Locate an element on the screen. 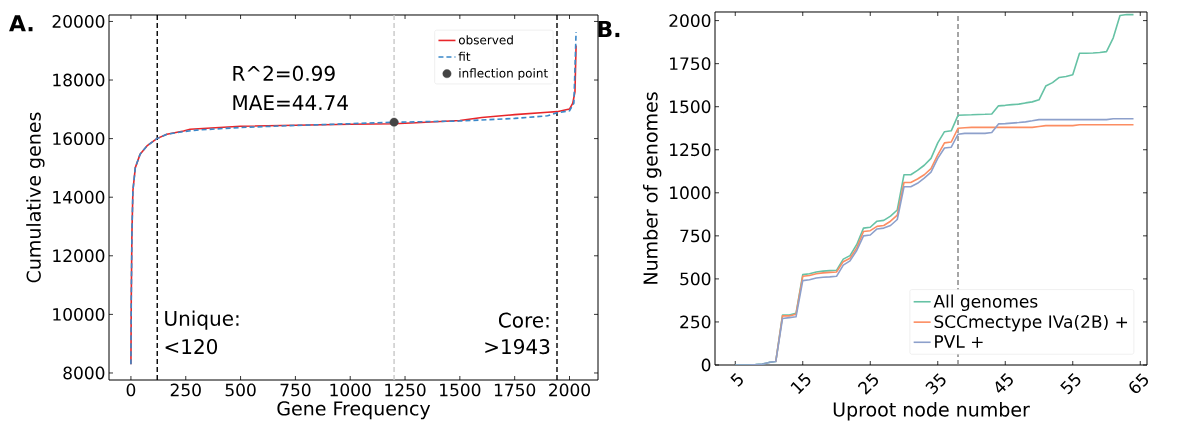 Image resolution: width=1182 pixels, height=431 pixels. x-tick-label: 65 is located at coordinates (1139, 383).